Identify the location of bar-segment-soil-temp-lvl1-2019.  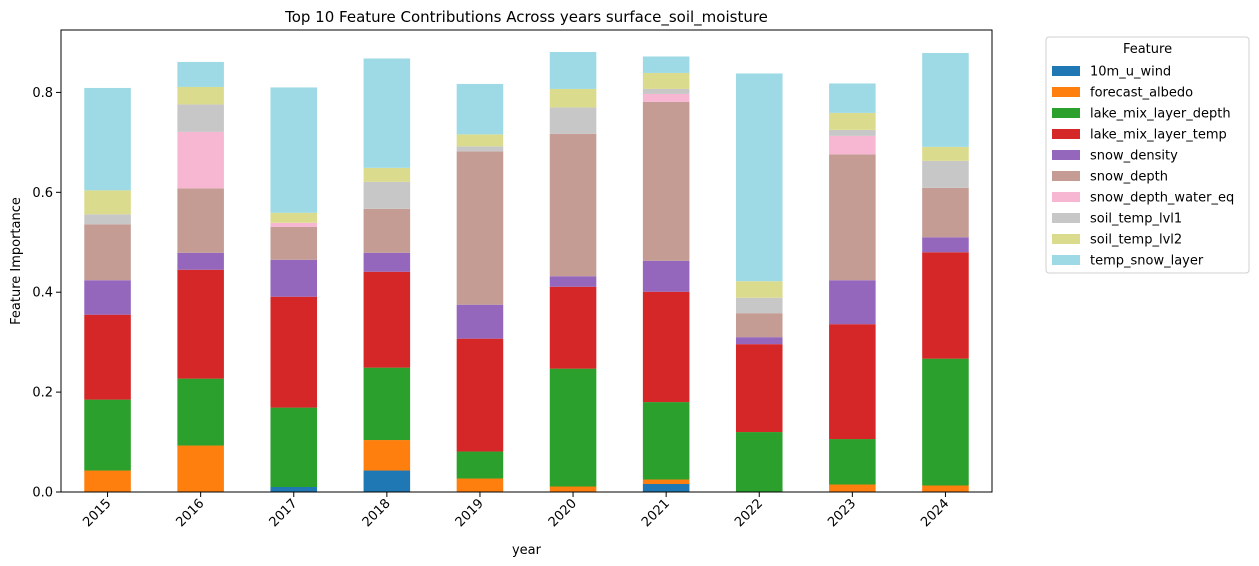
(480, 149).